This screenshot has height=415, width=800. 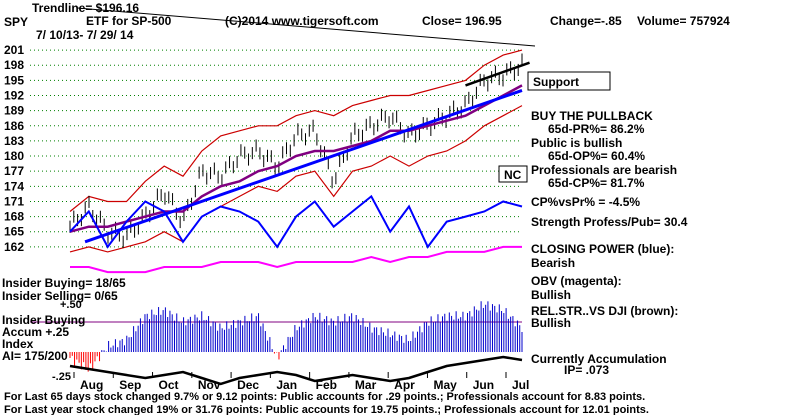 I want to click on x-tick-label: Aug, so click(x=91, y=385).